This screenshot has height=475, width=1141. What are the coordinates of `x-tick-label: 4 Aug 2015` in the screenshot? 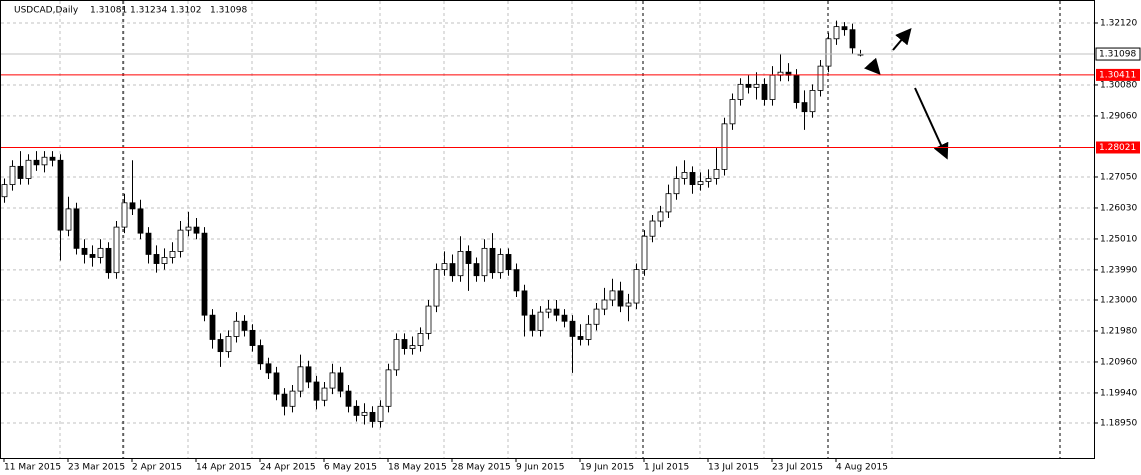 It's located at (862, 468).